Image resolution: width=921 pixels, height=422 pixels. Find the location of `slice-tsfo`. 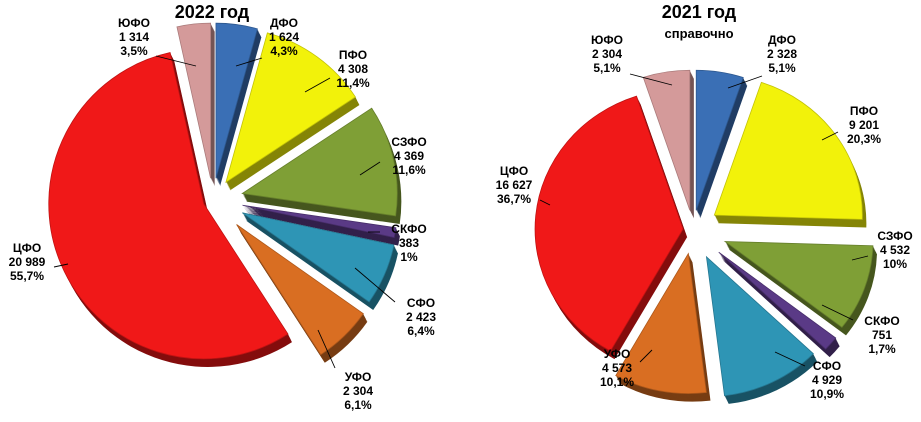

slice-tsfo is located at coordinates (609, 223).